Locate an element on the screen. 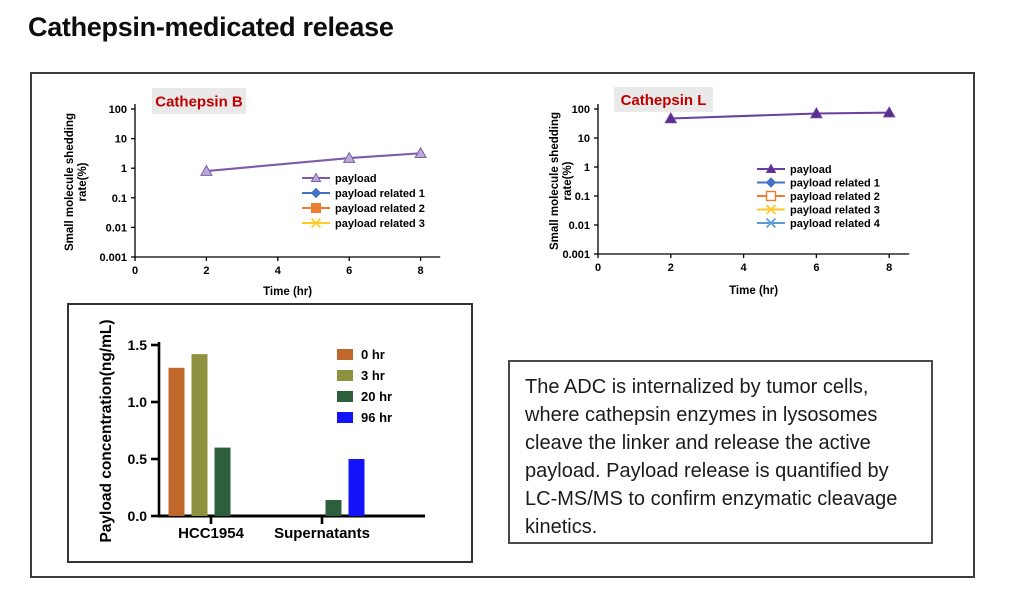 Image resolution: width=1024 pixels, height=609 pixels. legend: 0 hr 3 hr 20 hr 96 hr is located at coordinates (364, 386).